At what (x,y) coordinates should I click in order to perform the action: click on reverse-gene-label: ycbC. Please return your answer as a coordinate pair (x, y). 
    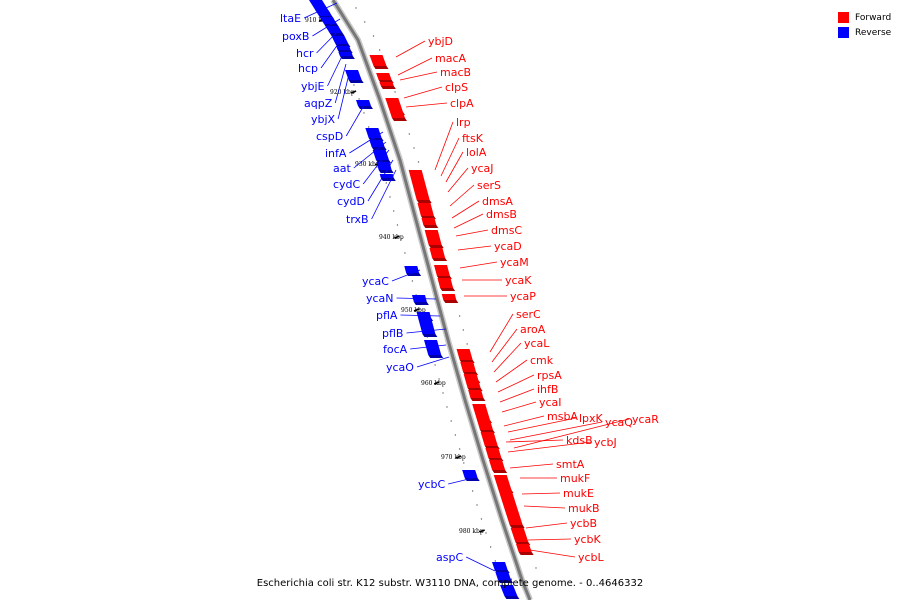
    Looking at the image, I should click on (432, 484).